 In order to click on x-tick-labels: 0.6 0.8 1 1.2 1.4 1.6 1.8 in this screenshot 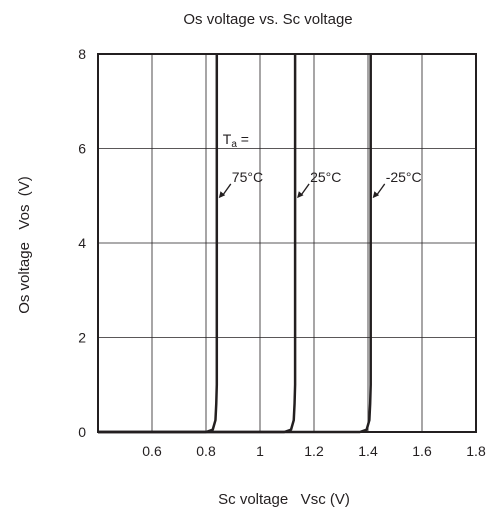, I will do `click(314, 451)`.